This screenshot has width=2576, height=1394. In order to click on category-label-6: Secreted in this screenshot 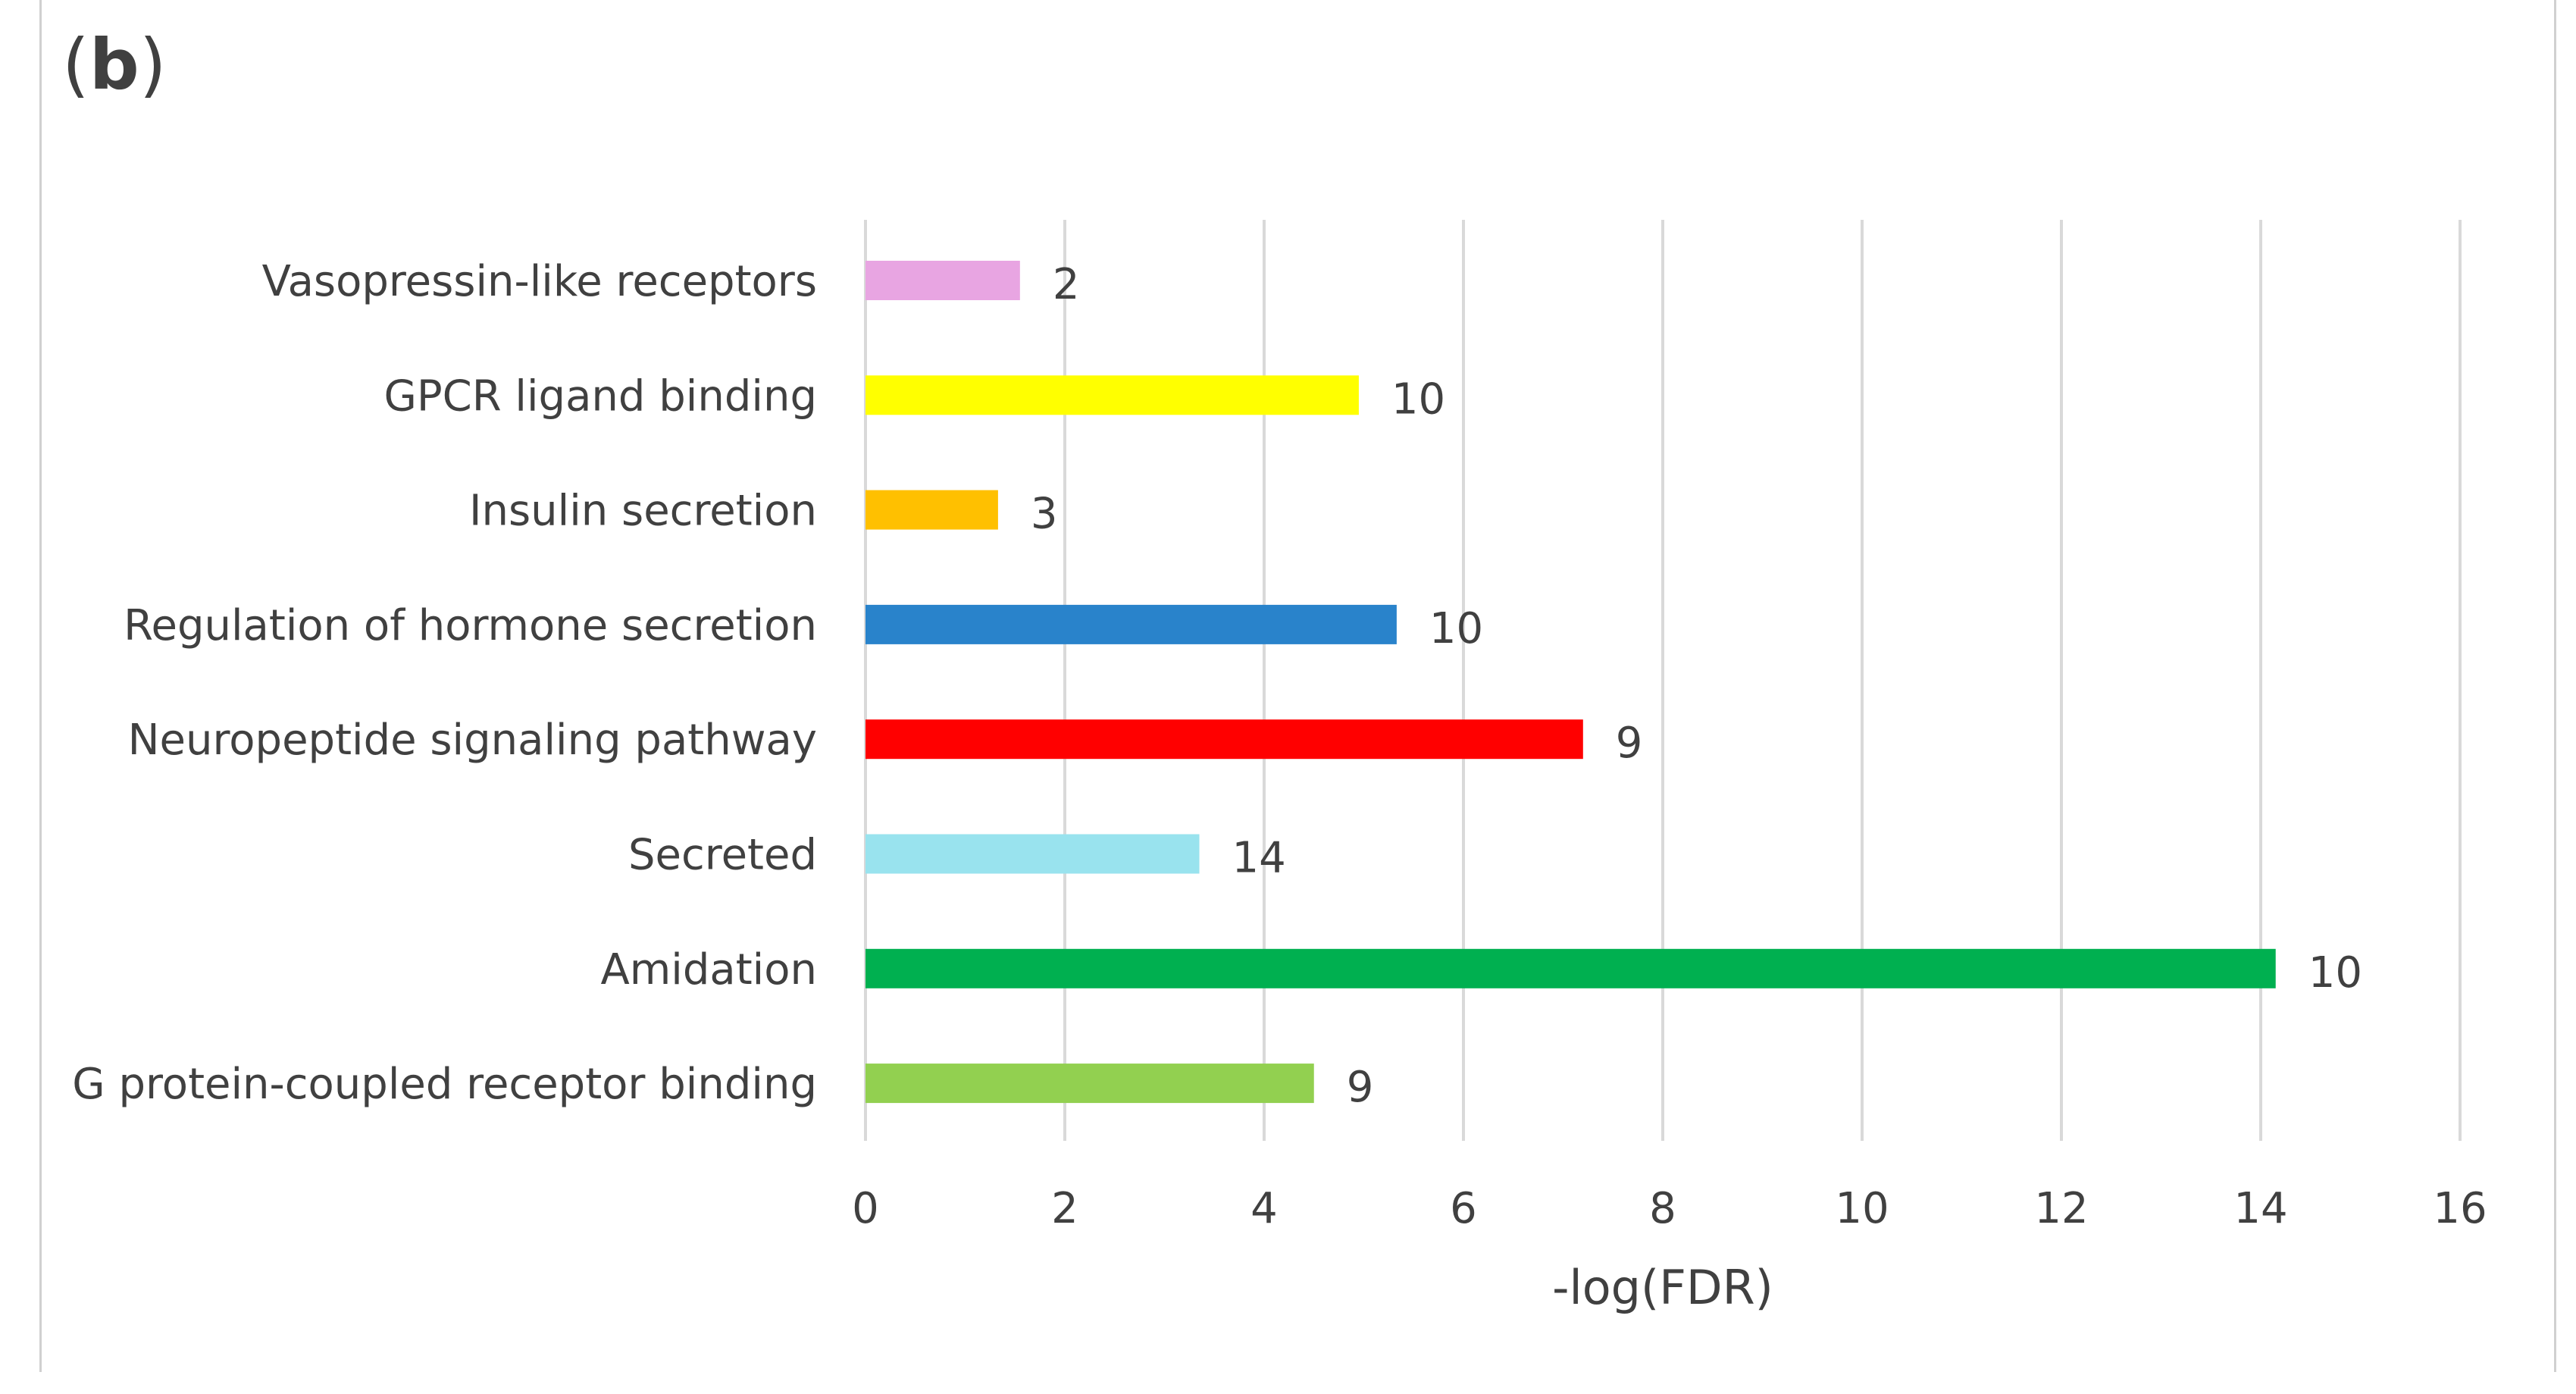, I will do `click(722, 856)`.